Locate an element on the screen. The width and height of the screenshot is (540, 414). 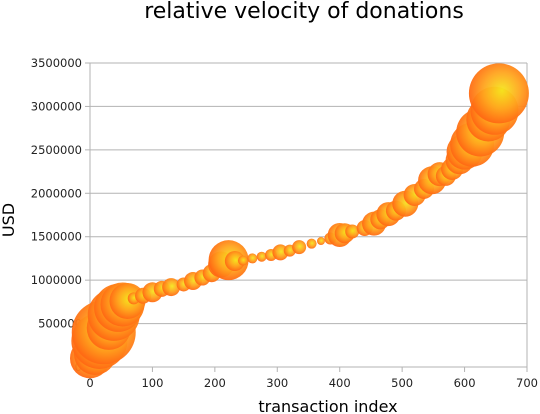
y-tick-label: 3000000 is located at coordinates (56, 106).